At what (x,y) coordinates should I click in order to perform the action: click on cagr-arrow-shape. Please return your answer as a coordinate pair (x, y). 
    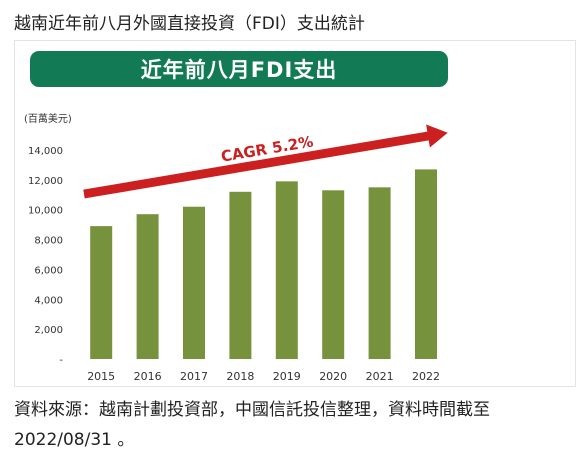
    Looking at the image, I should click on (265, 161).